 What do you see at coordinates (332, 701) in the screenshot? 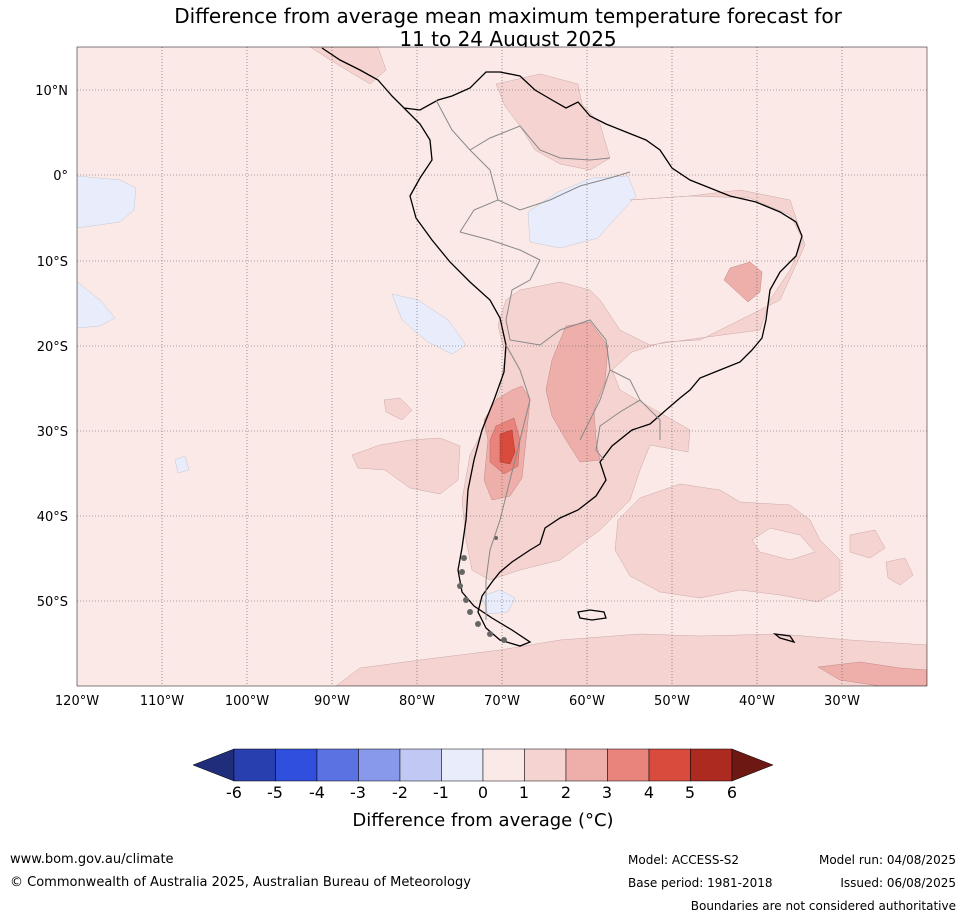
I see `lon-label: 90°W` at bounding box center [332, 701].